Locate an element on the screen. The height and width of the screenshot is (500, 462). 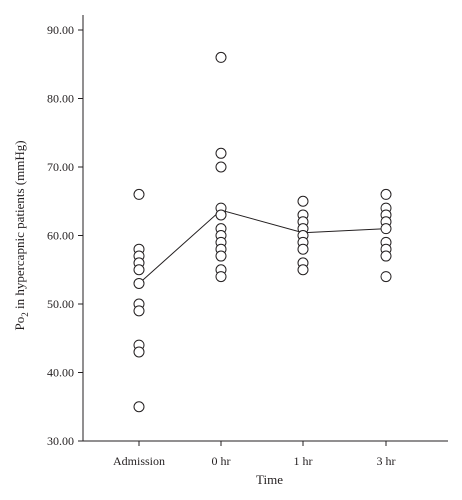
y-axis: 30.00 40.00 50.00 60.00 70.00 80.00 90.00 is located at coordinates (65, 231).